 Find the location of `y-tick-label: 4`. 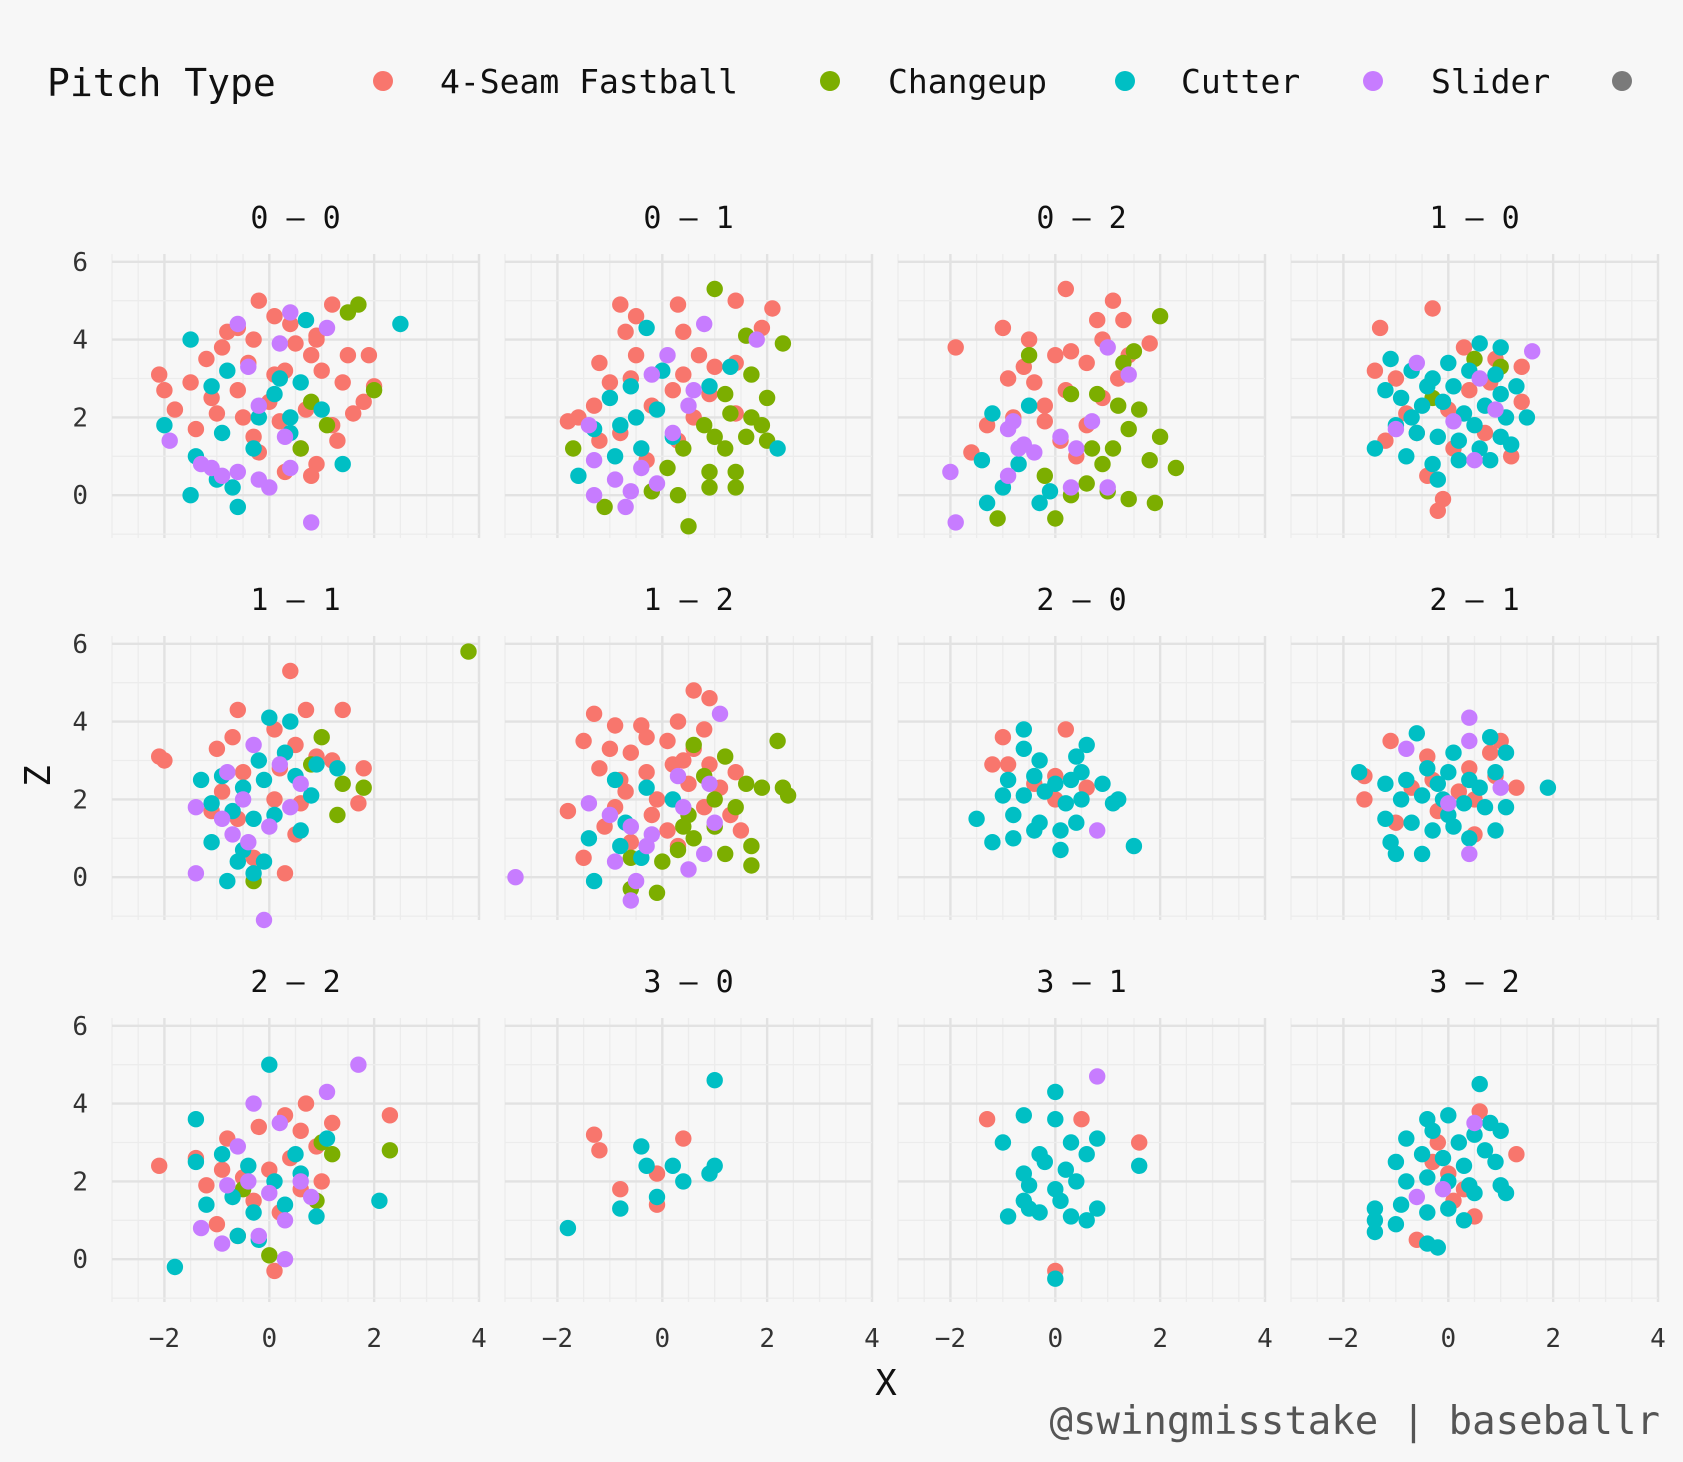

y-tick-label: 4 is located at coordinates (80, 1105).